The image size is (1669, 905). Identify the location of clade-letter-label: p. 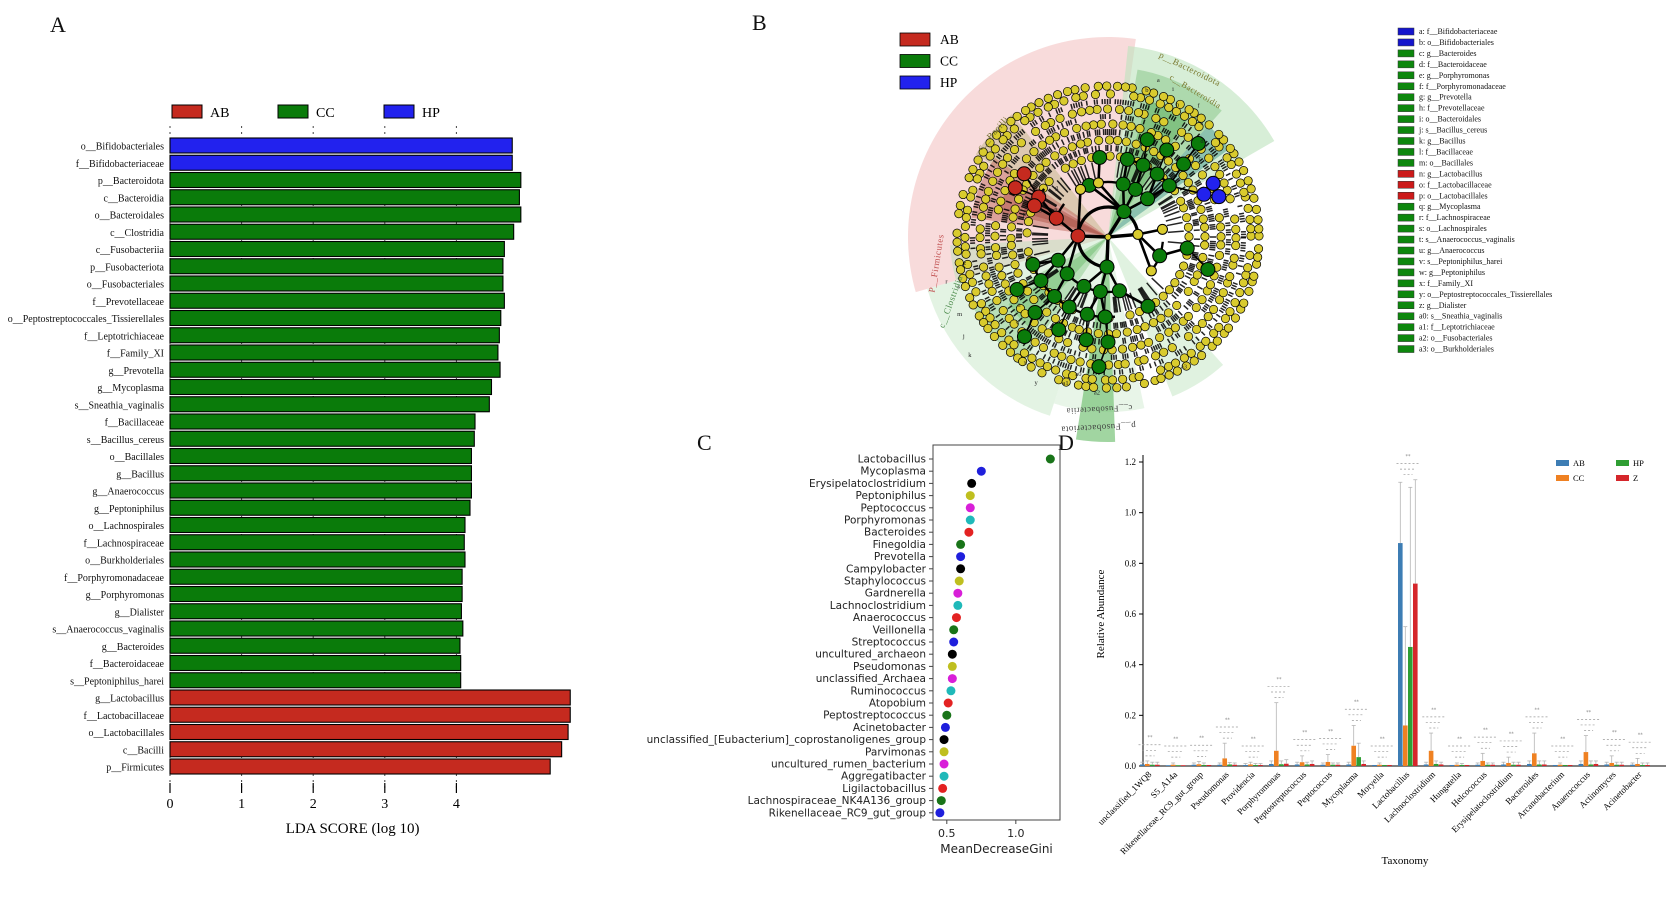
(1024, 214).